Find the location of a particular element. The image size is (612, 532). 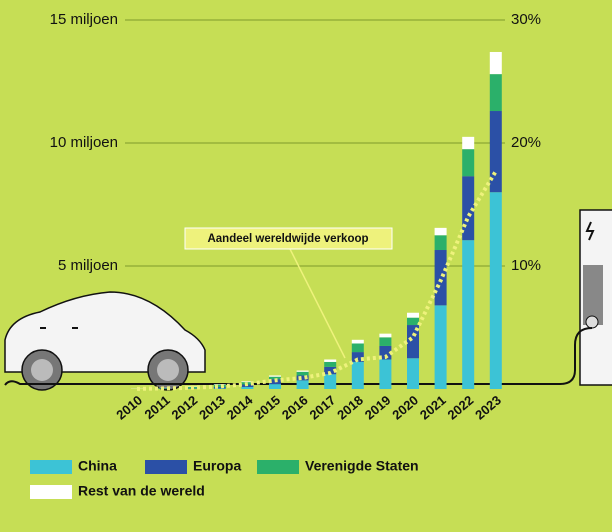

y2-tick-label: 30% is located at coordinates (526, 19).